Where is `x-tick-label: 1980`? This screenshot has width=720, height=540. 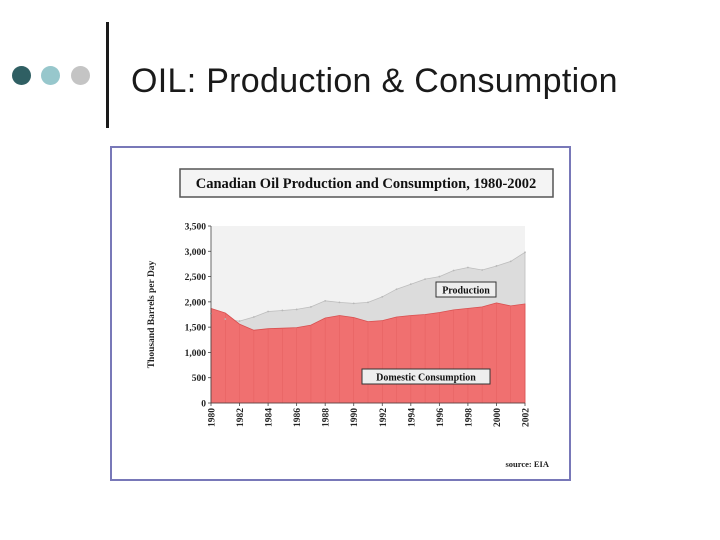 x-tick-label: 1980 is located at coordinates (213, 417).